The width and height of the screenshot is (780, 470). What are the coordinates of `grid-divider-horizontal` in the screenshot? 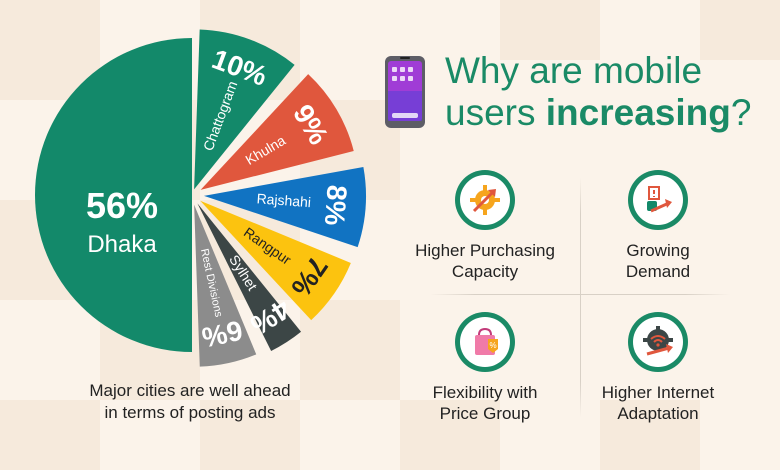 It's located at (580, 294).